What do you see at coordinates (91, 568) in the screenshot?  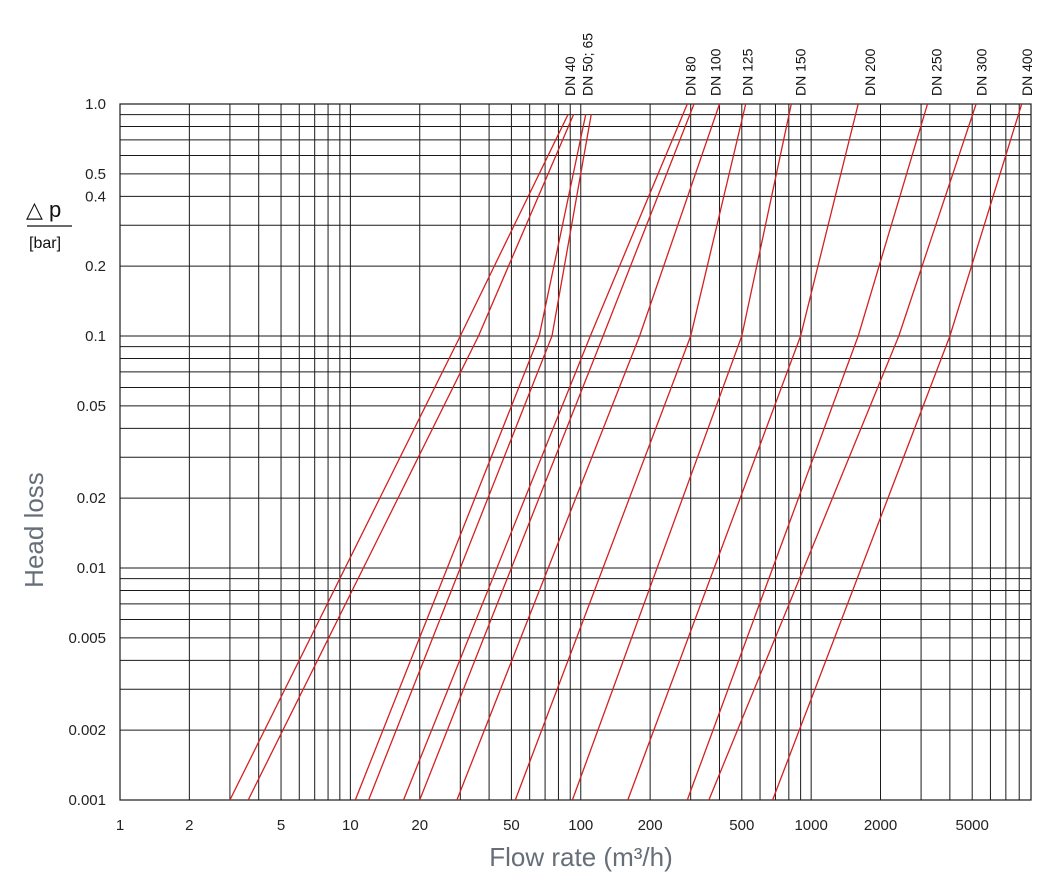 I see `y-tick-label: 0.01` at bounding box center [91, 568].